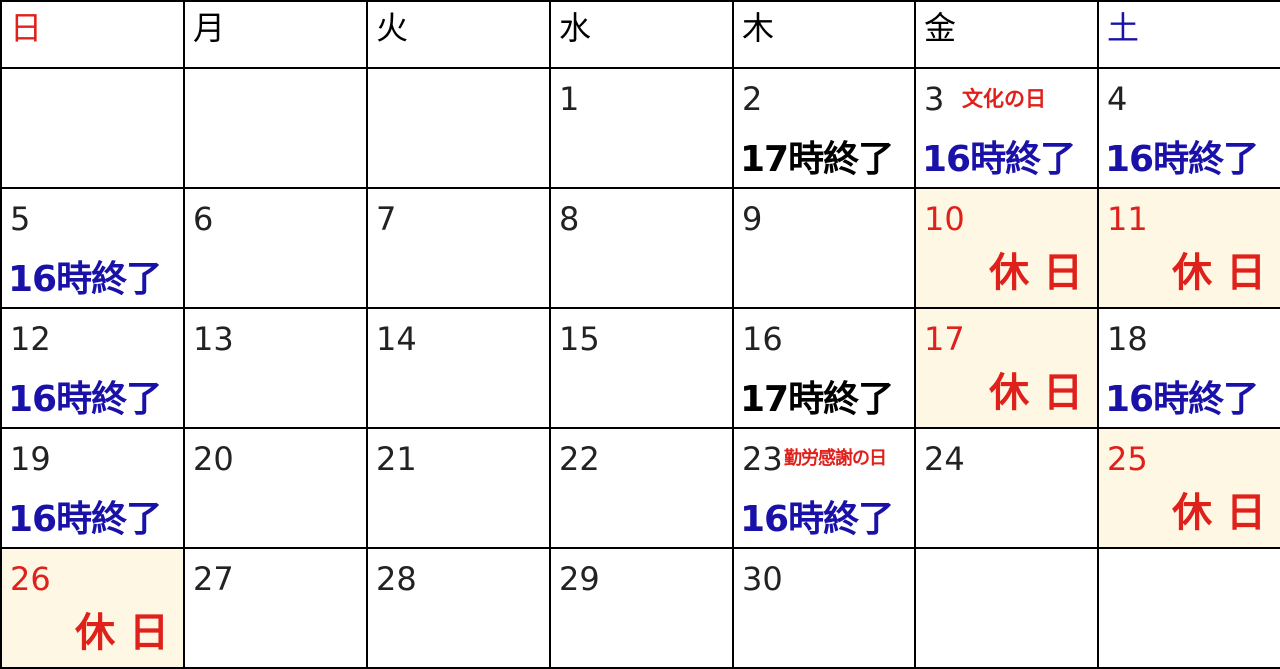 The width and height of the screenshot is (1280, 669). What do you see at coordinates (824, 487) in the screenshot?
I see `day-cell: 23 勤労感謝の日 16時終了` at bounding box center [824, 487].